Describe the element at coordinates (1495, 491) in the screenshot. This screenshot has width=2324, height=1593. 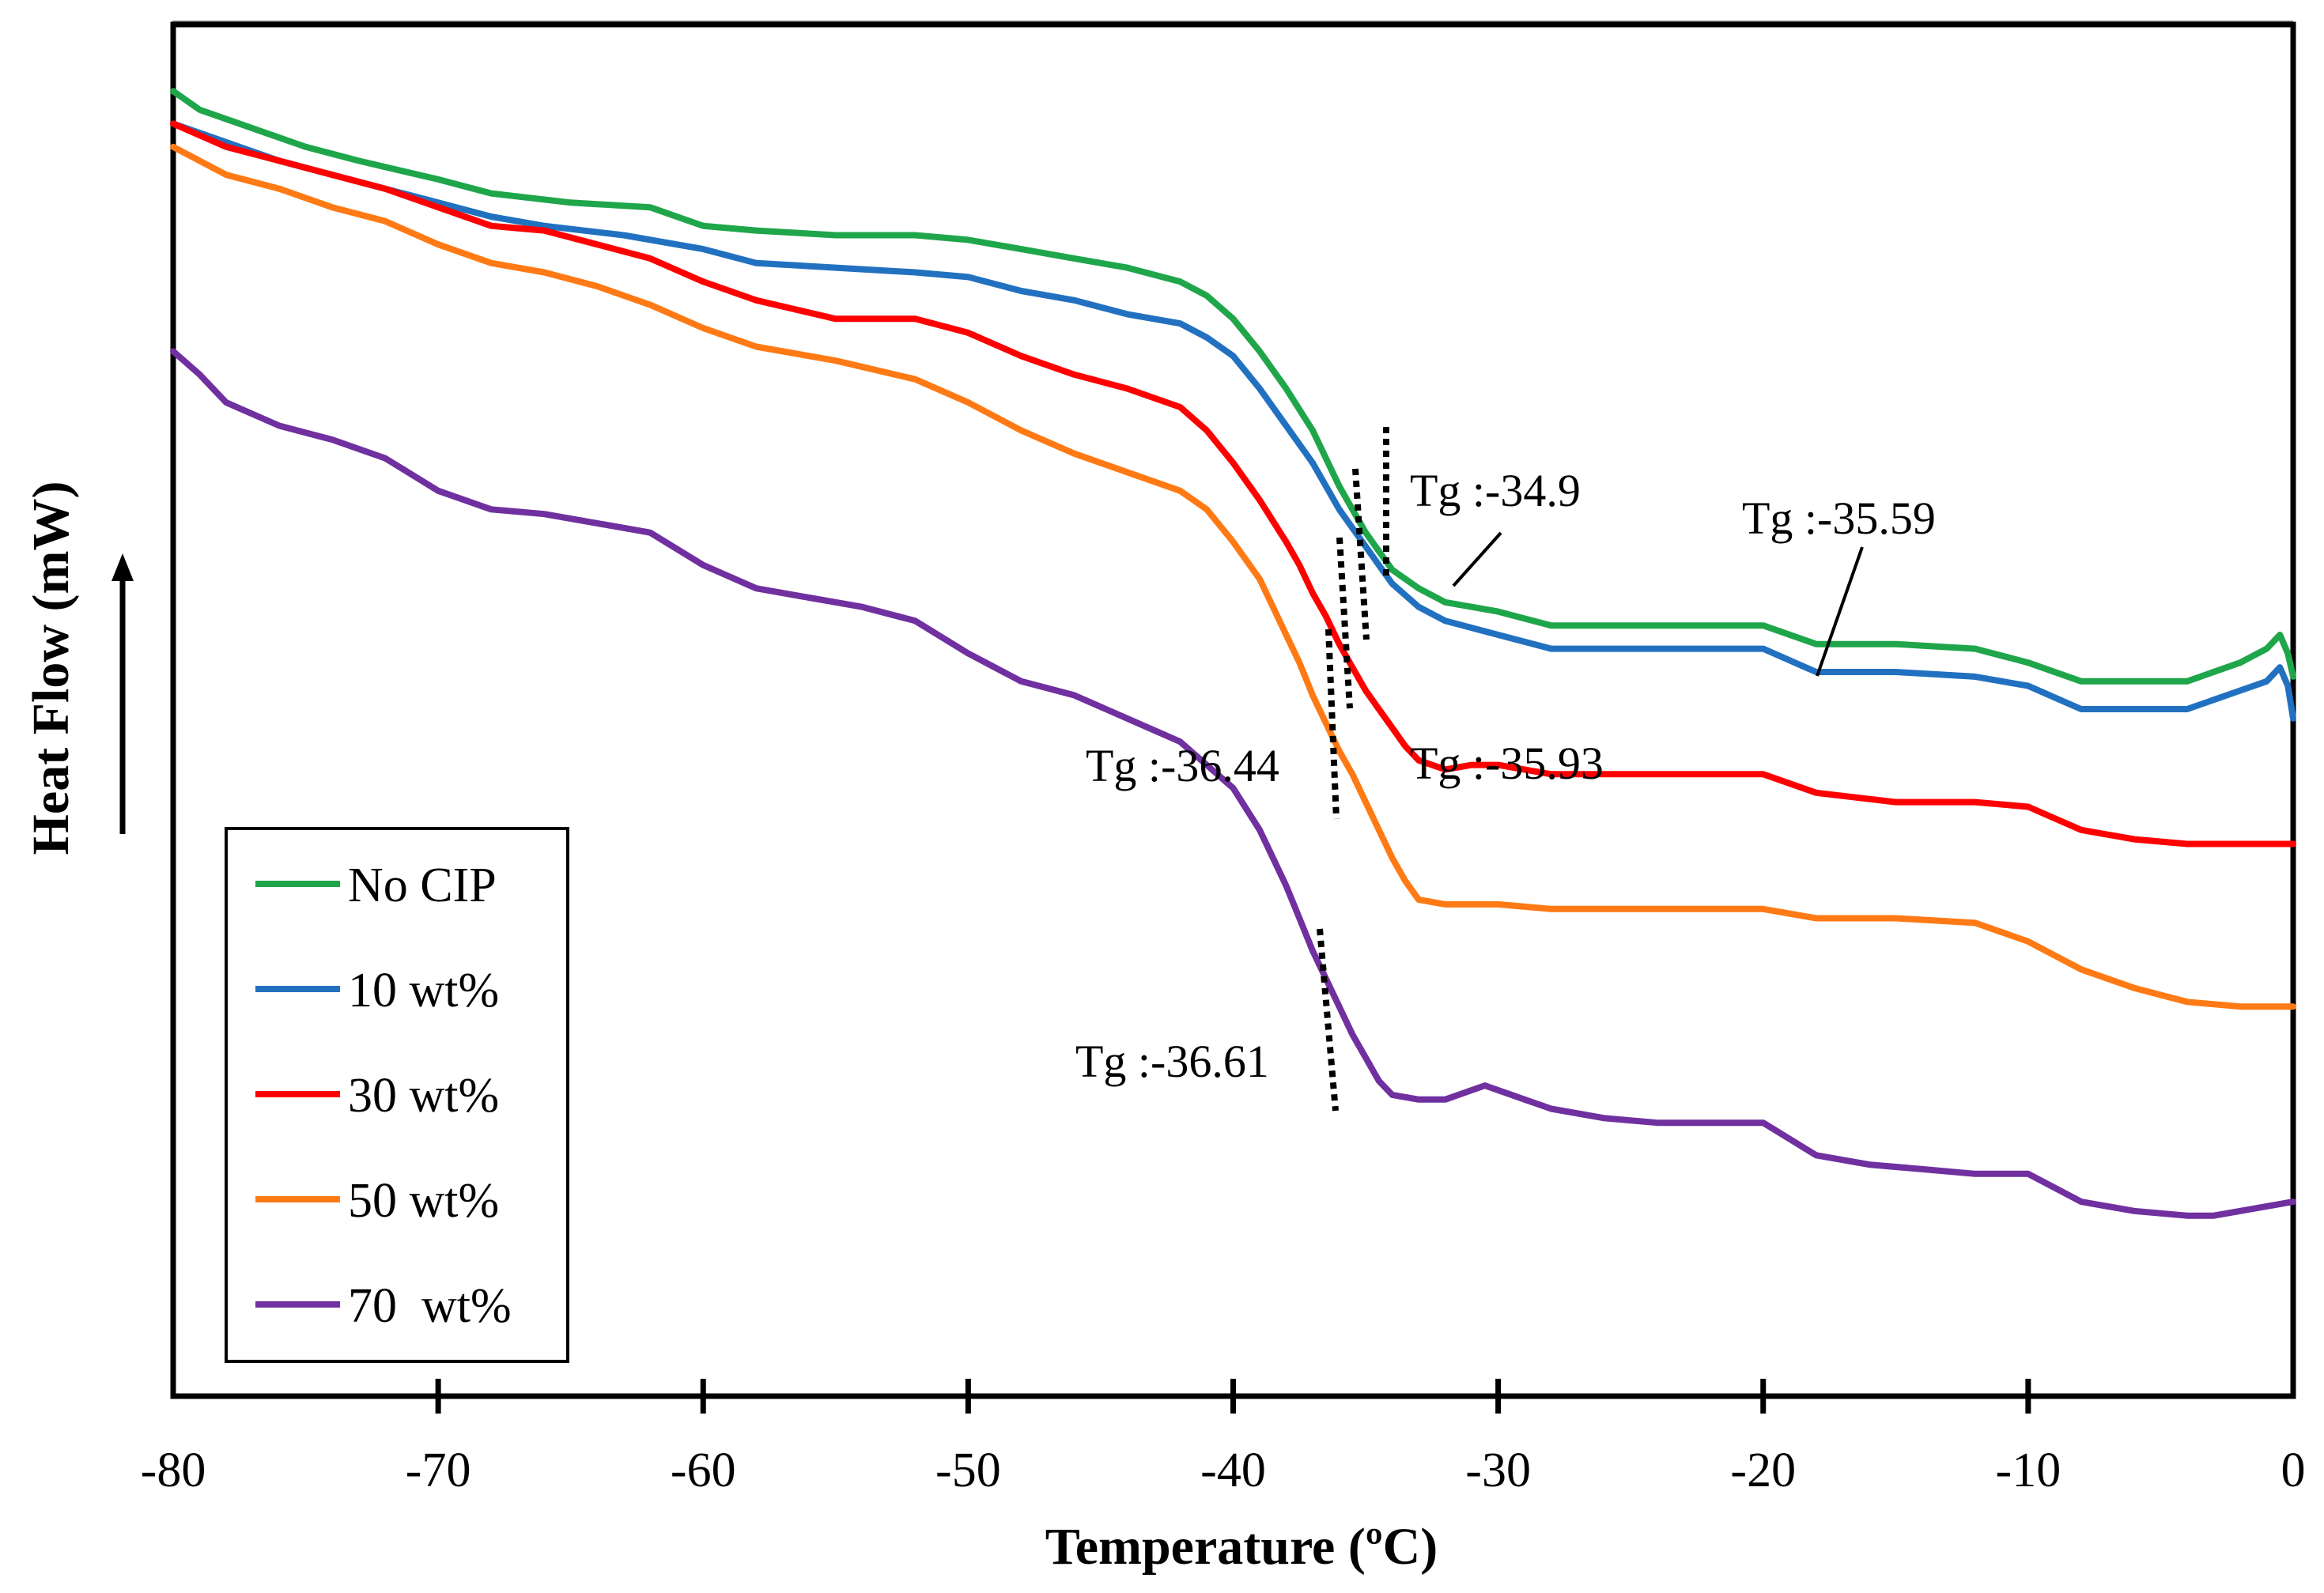
I see `tg-label-no-cip: Tg :-34.9` at that location.